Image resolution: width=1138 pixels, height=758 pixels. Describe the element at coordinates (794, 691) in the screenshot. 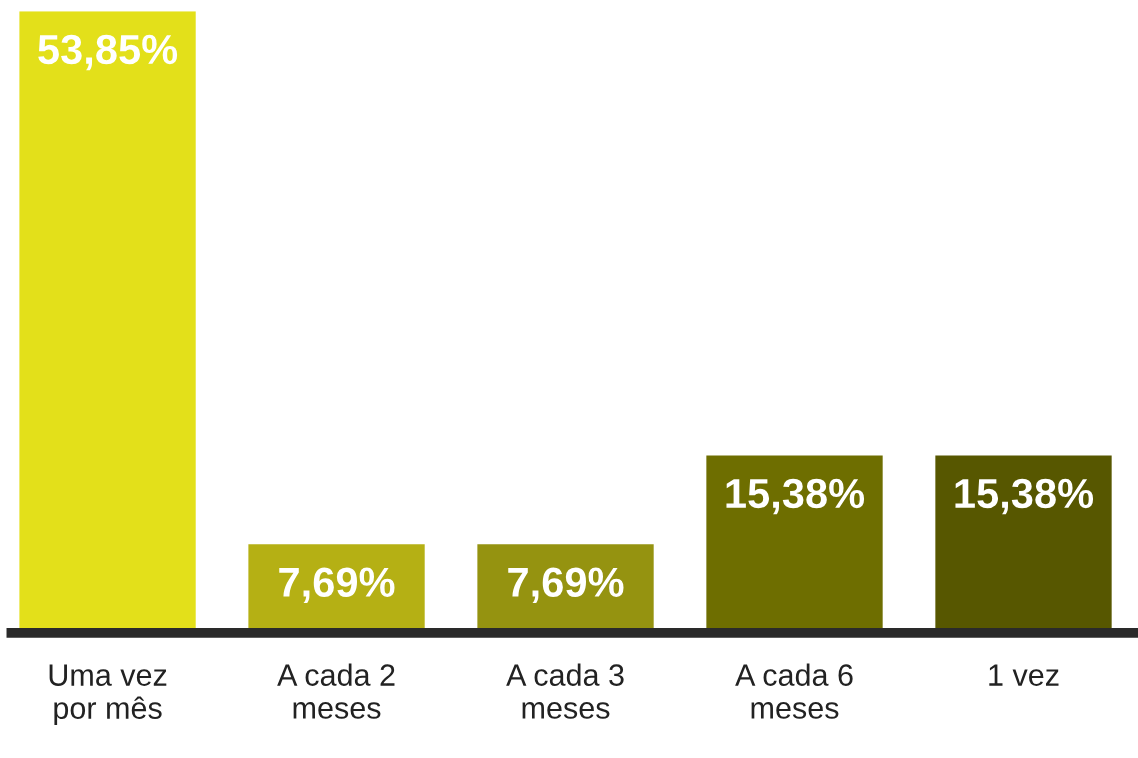

I see `x-tick-label: A cada 6 meses` at that location.